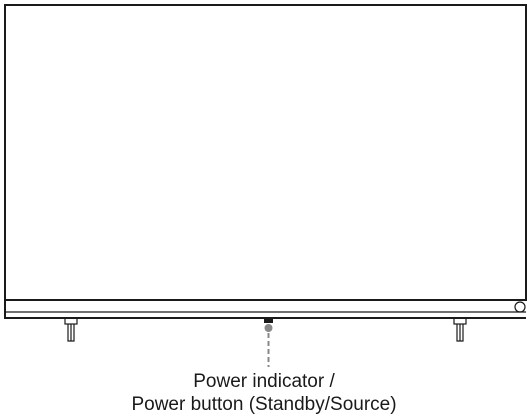  I want to click on power-indicator, so click(268, 320).